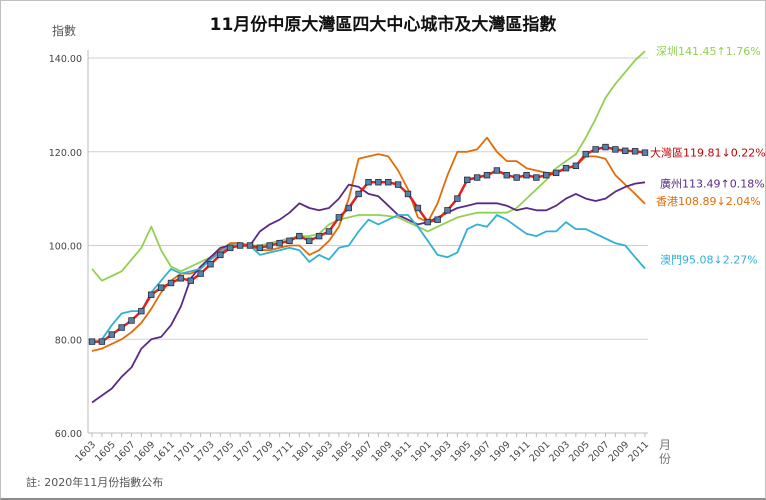 This screenshot has width=766, height=500. Describe the element at coordinates (539, 451) in the screenshot. I see `x-tick-label: 2001` at that location.